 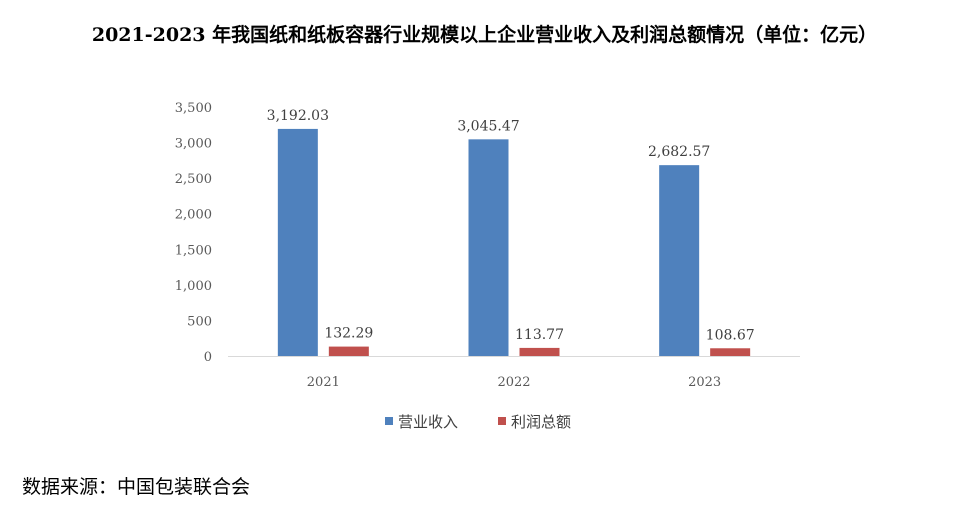 I want to click on data-label: 3,192.03, so click(x=298, y=116).